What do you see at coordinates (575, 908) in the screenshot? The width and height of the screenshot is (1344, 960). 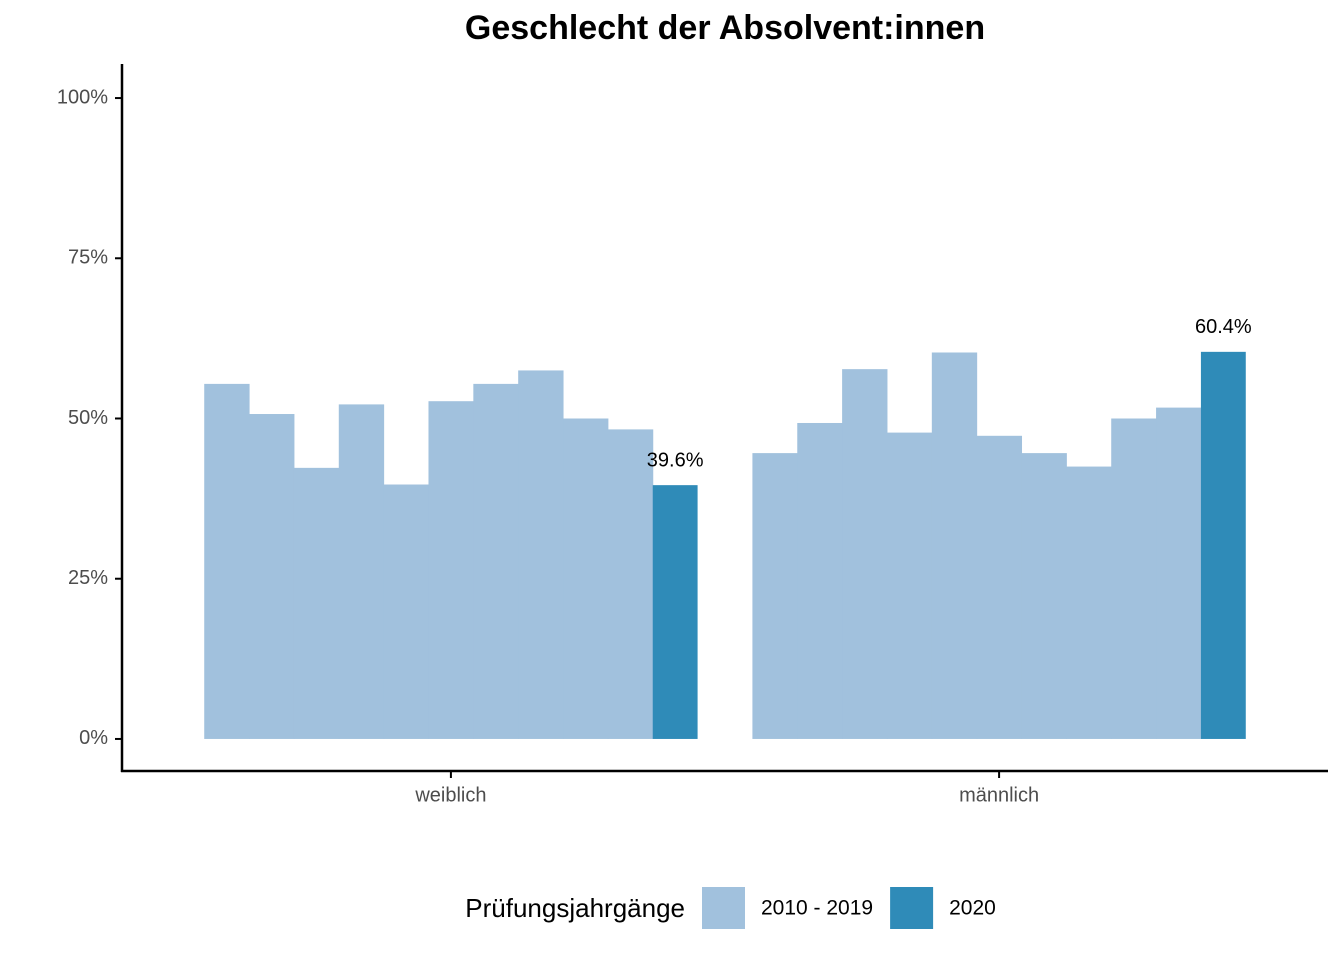 I see `legend-title: Prüfungsjahrgänge` at bounding box center [575, 908].